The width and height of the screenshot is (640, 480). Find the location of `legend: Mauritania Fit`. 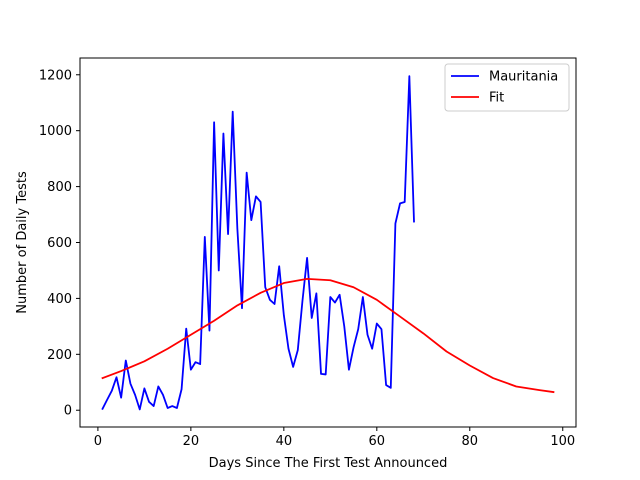

legend: Mauritania Fit is located at coordinates (507, 87).